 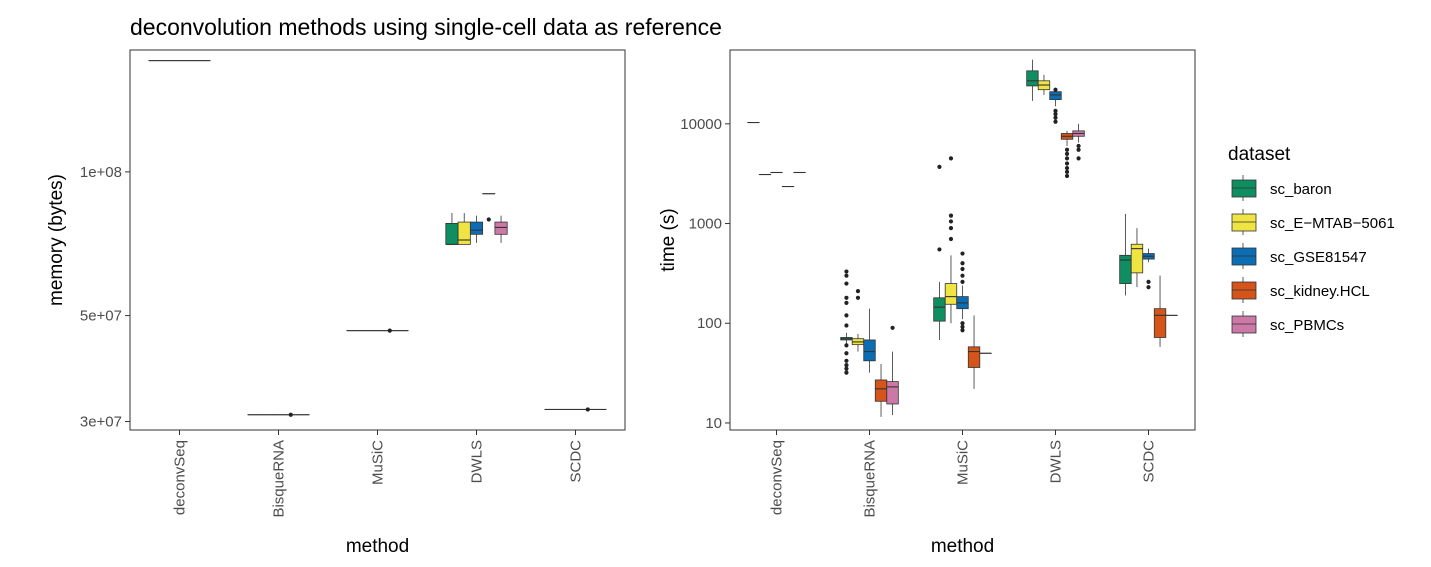 What do you see at coordinates (668, 239) in the screenshot?
I see `y-axis-title: time (s)` at bounding box center [668, 239].